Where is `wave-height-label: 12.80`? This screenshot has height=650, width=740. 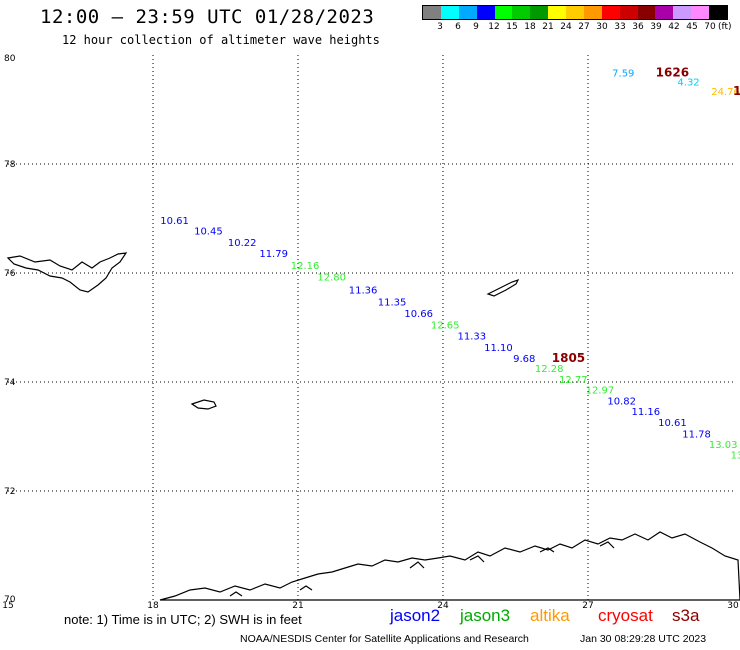 wave-height-label: 12.80 is located at coordinates (331, 278).